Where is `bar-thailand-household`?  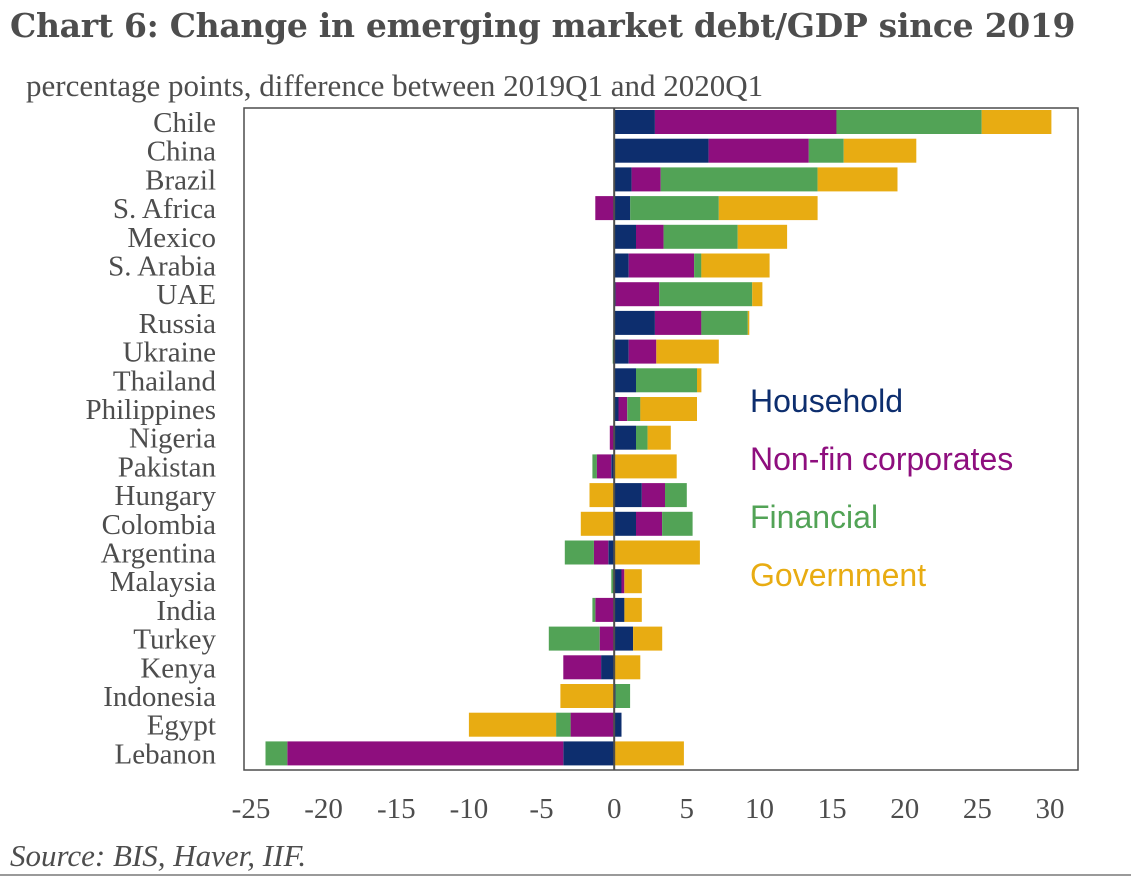 bar-thailand-household is located at coordinates (625, 380).